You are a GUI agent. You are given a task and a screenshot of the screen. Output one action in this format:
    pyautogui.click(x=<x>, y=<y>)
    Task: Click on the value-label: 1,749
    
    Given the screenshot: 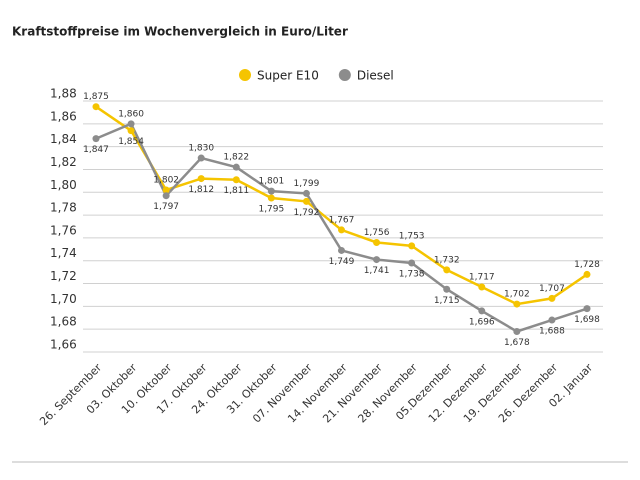 What is the action you would take?
    pyautogui.click(x=342, y=262)
    